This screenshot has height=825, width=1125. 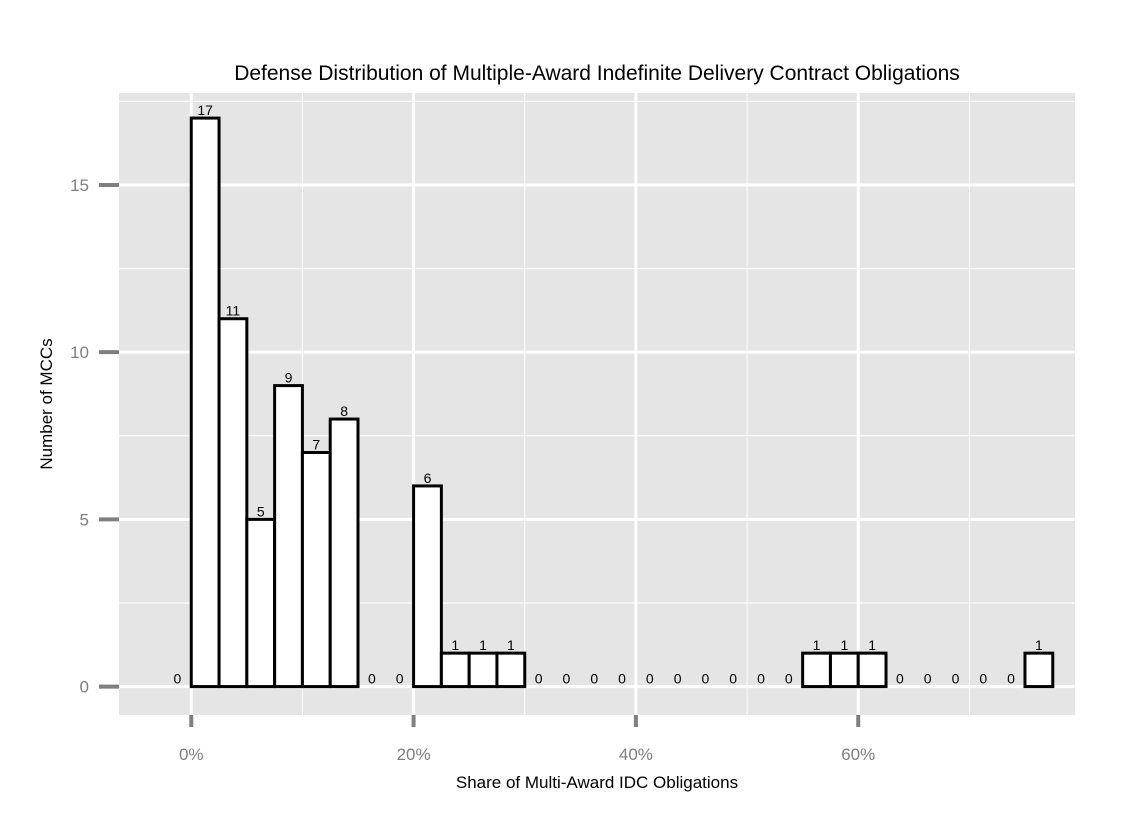 What do you see at coordinates (414, 754) in the screenshot?
I see `x-tick-label: 20%` at bounding box center [414, 754].